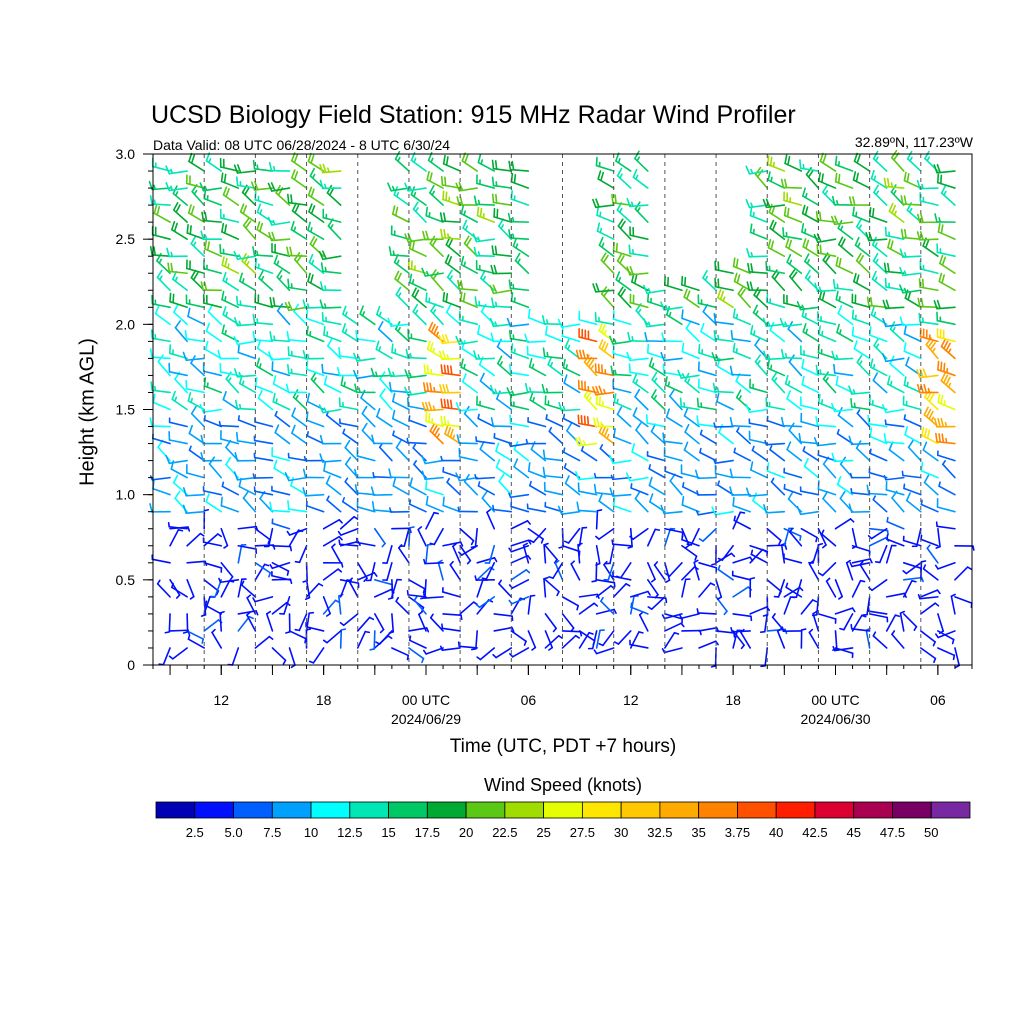  I want to click on y-tick-label: 0.5, so click(126, 580).